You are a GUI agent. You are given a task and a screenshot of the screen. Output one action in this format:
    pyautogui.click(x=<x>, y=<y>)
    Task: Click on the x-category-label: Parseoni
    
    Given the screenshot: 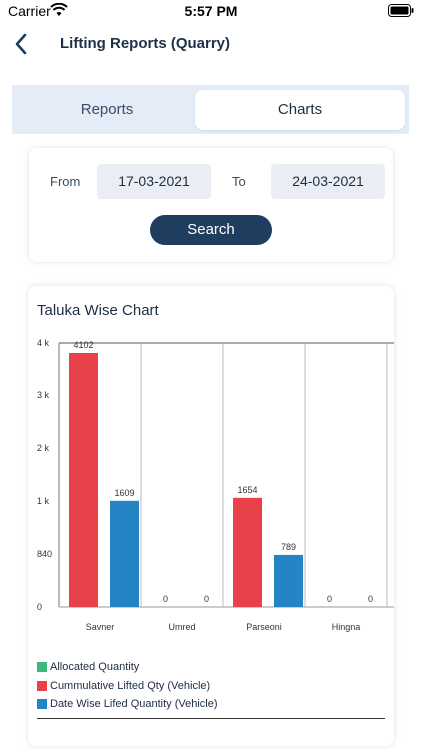 What is the action you would take?
    pyautogui.click(x=264, y=627)
    